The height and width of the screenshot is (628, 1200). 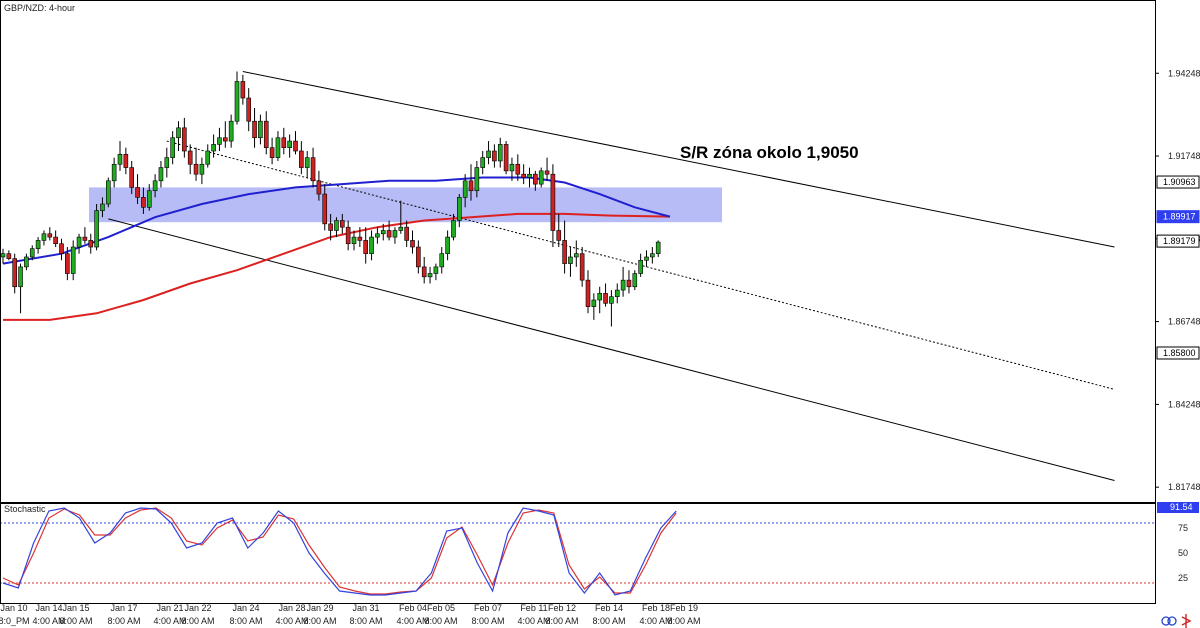 What do you see at coordinates (1183, 578) in the screenshot?
I see `stochastic-tick-label: 25` at bounding box center [1183, 578].